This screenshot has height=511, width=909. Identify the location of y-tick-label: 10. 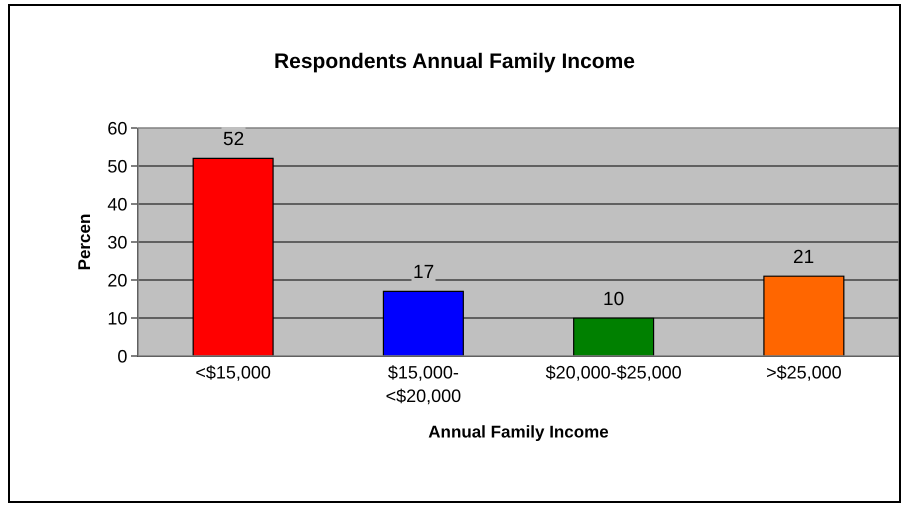
(117, 318).